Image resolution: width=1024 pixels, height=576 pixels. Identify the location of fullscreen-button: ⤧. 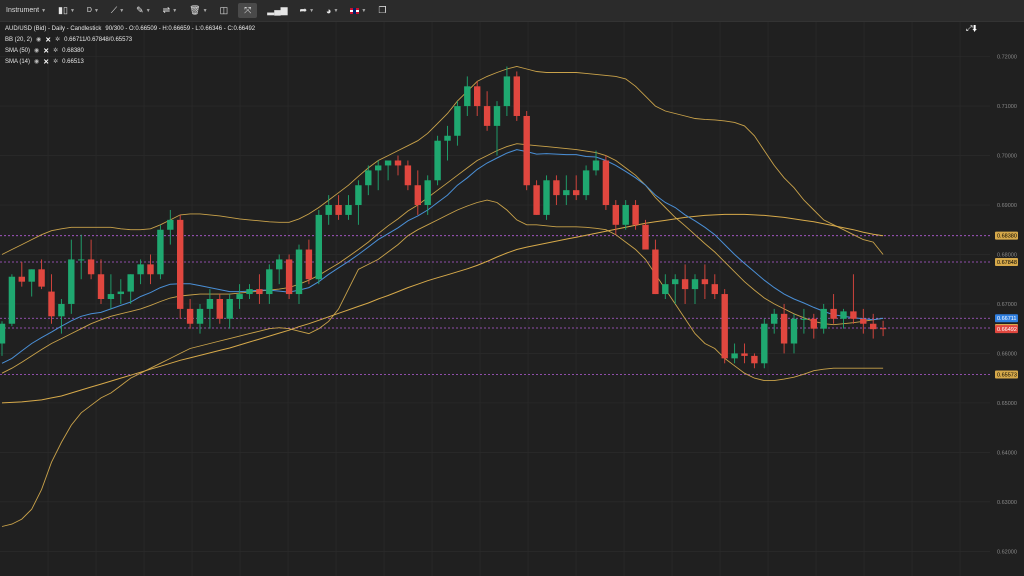
(248, 10).